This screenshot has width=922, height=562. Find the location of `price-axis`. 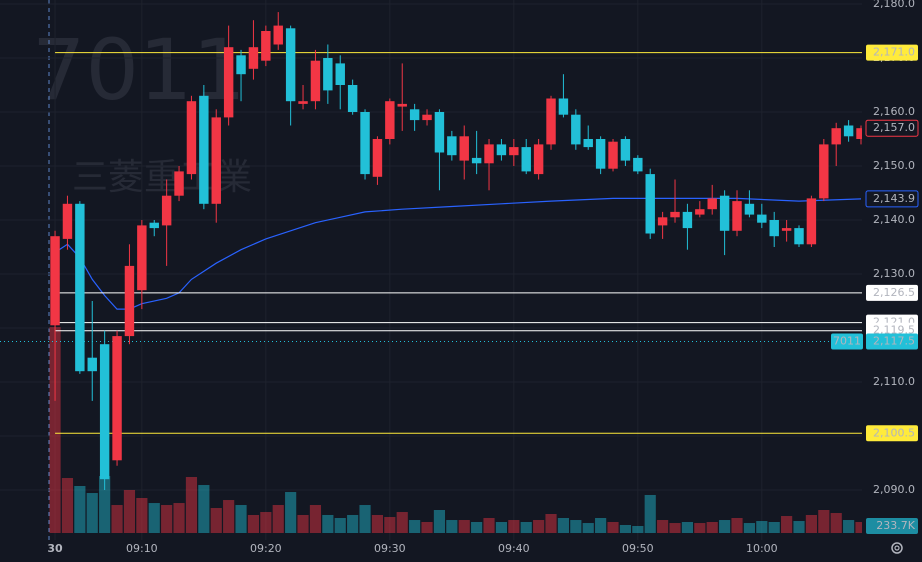

price-axis is located at coordinates (892, 270).